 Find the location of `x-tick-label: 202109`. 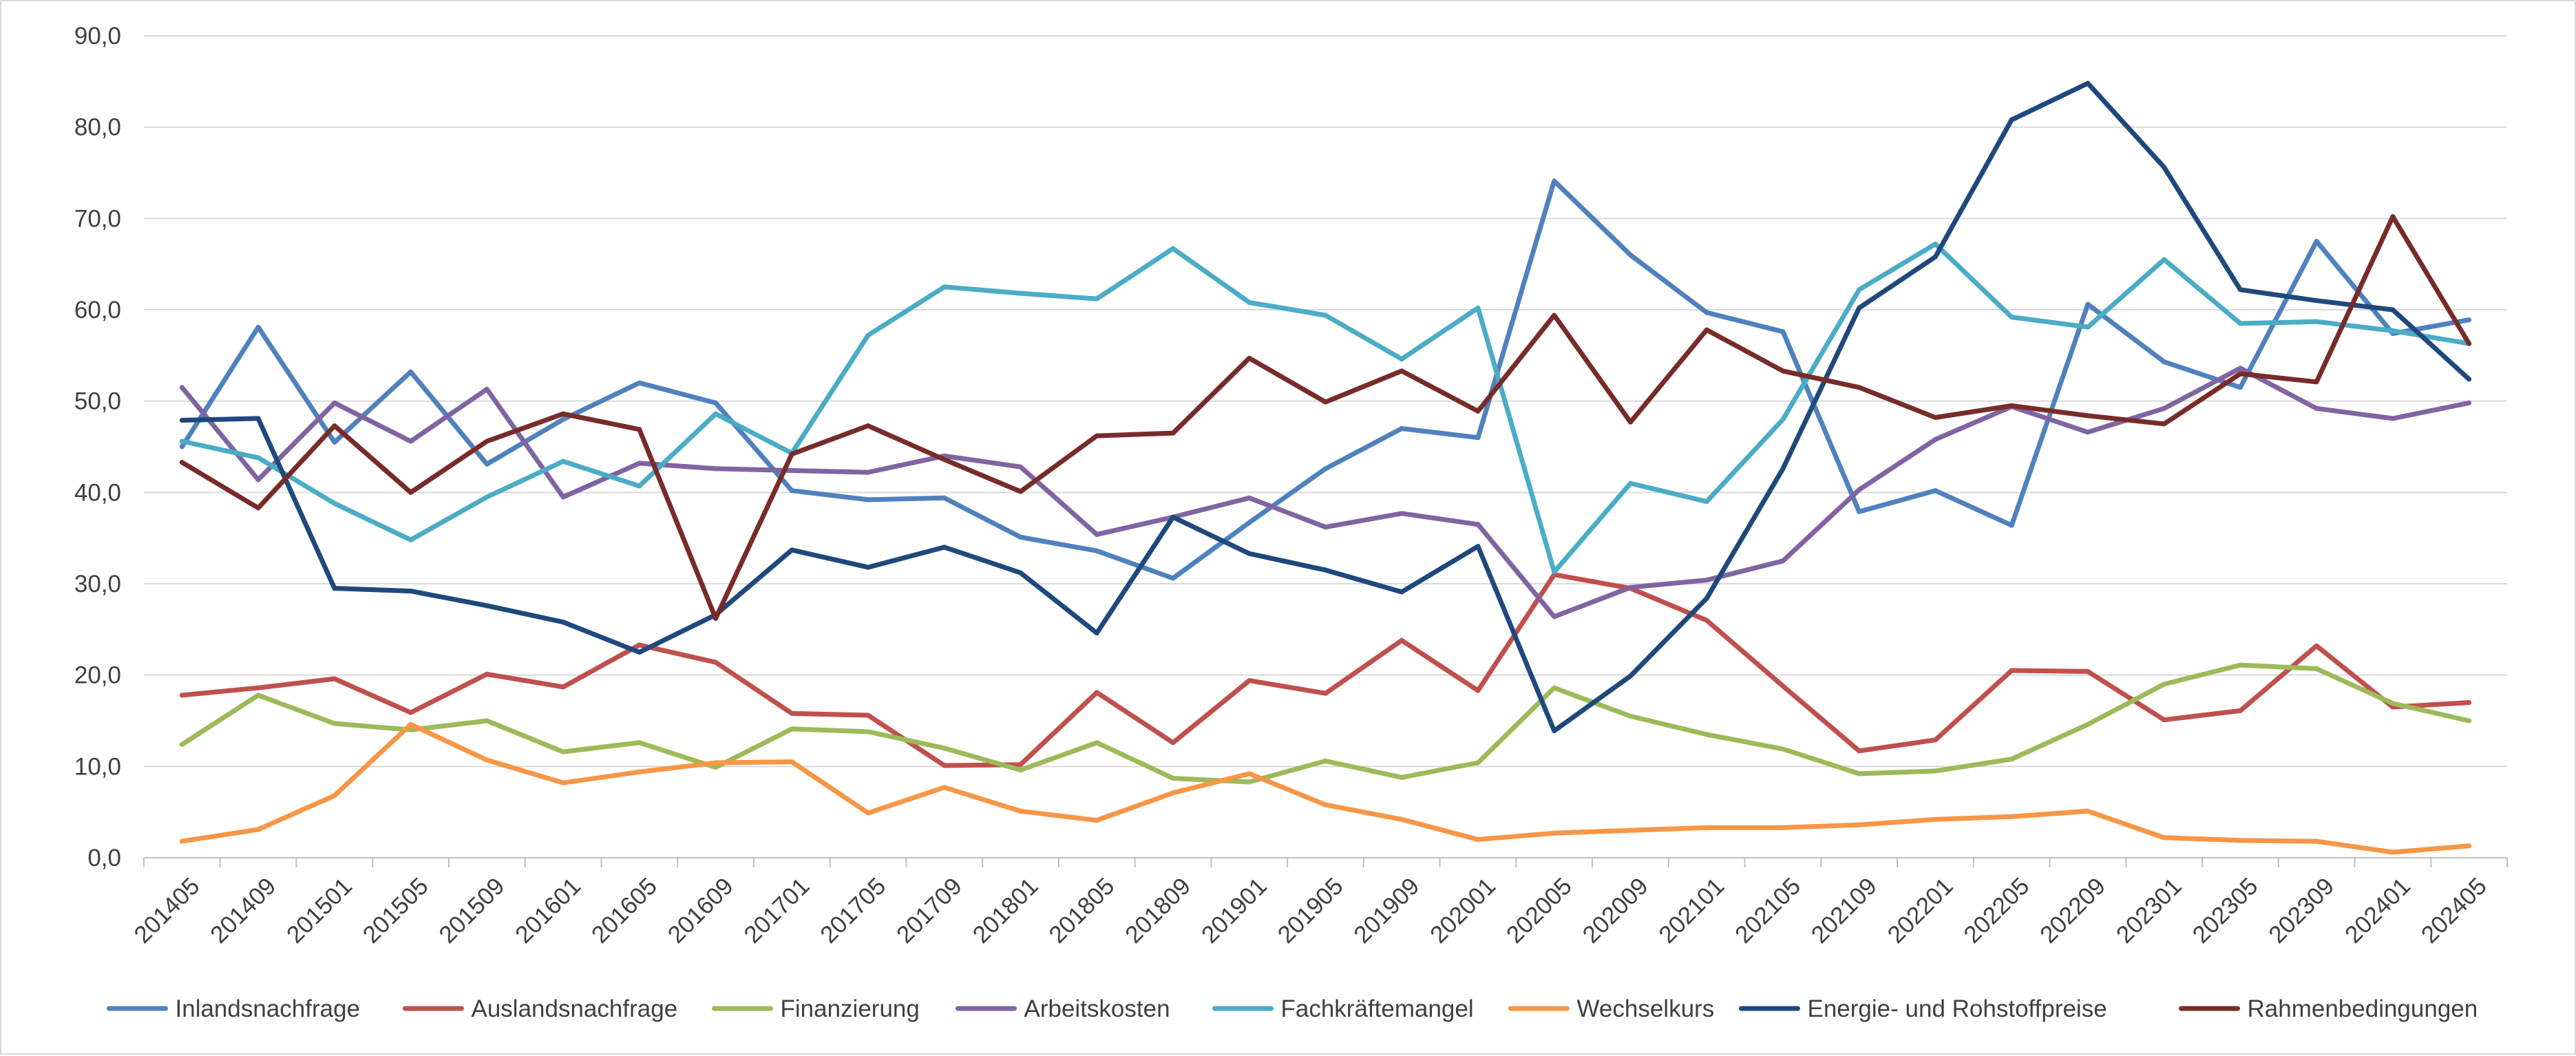

x-tick-label: 202109 is located at coordinates (1844, 911).